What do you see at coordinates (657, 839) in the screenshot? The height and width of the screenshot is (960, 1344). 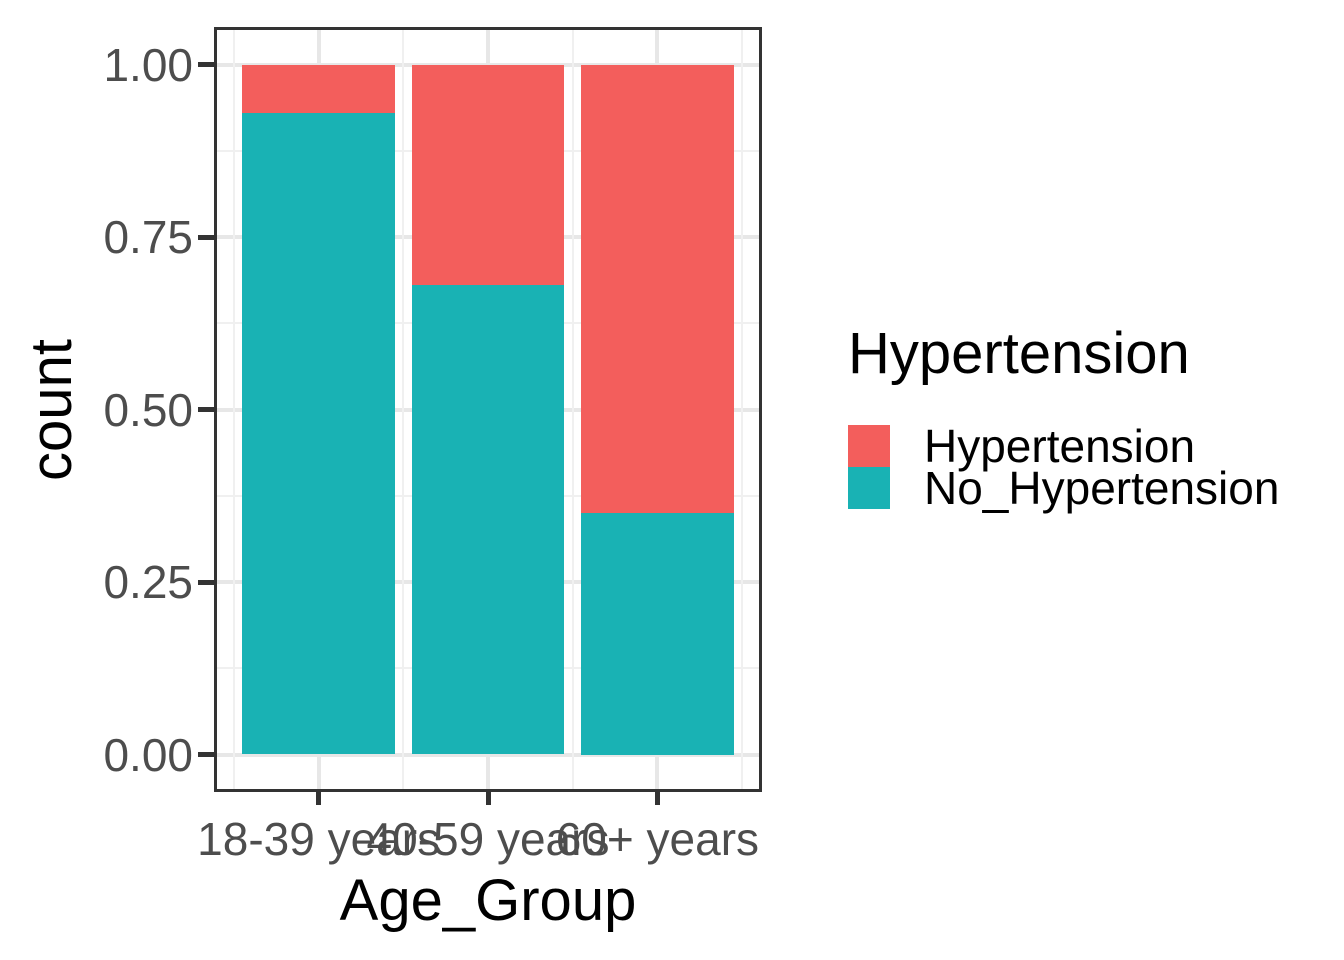 I see `x-tick-label: 60+ years` at bounding box center [657, 839].